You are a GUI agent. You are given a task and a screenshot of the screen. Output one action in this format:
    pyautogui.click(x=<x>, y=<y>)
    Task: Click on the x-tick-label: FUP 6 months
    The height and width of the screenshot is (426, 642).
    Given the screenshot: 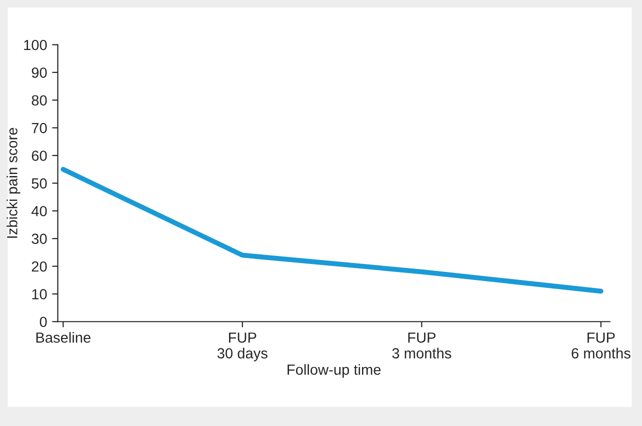 What is the action you would take?
    pyautogui.click(x=601, y=345)
    